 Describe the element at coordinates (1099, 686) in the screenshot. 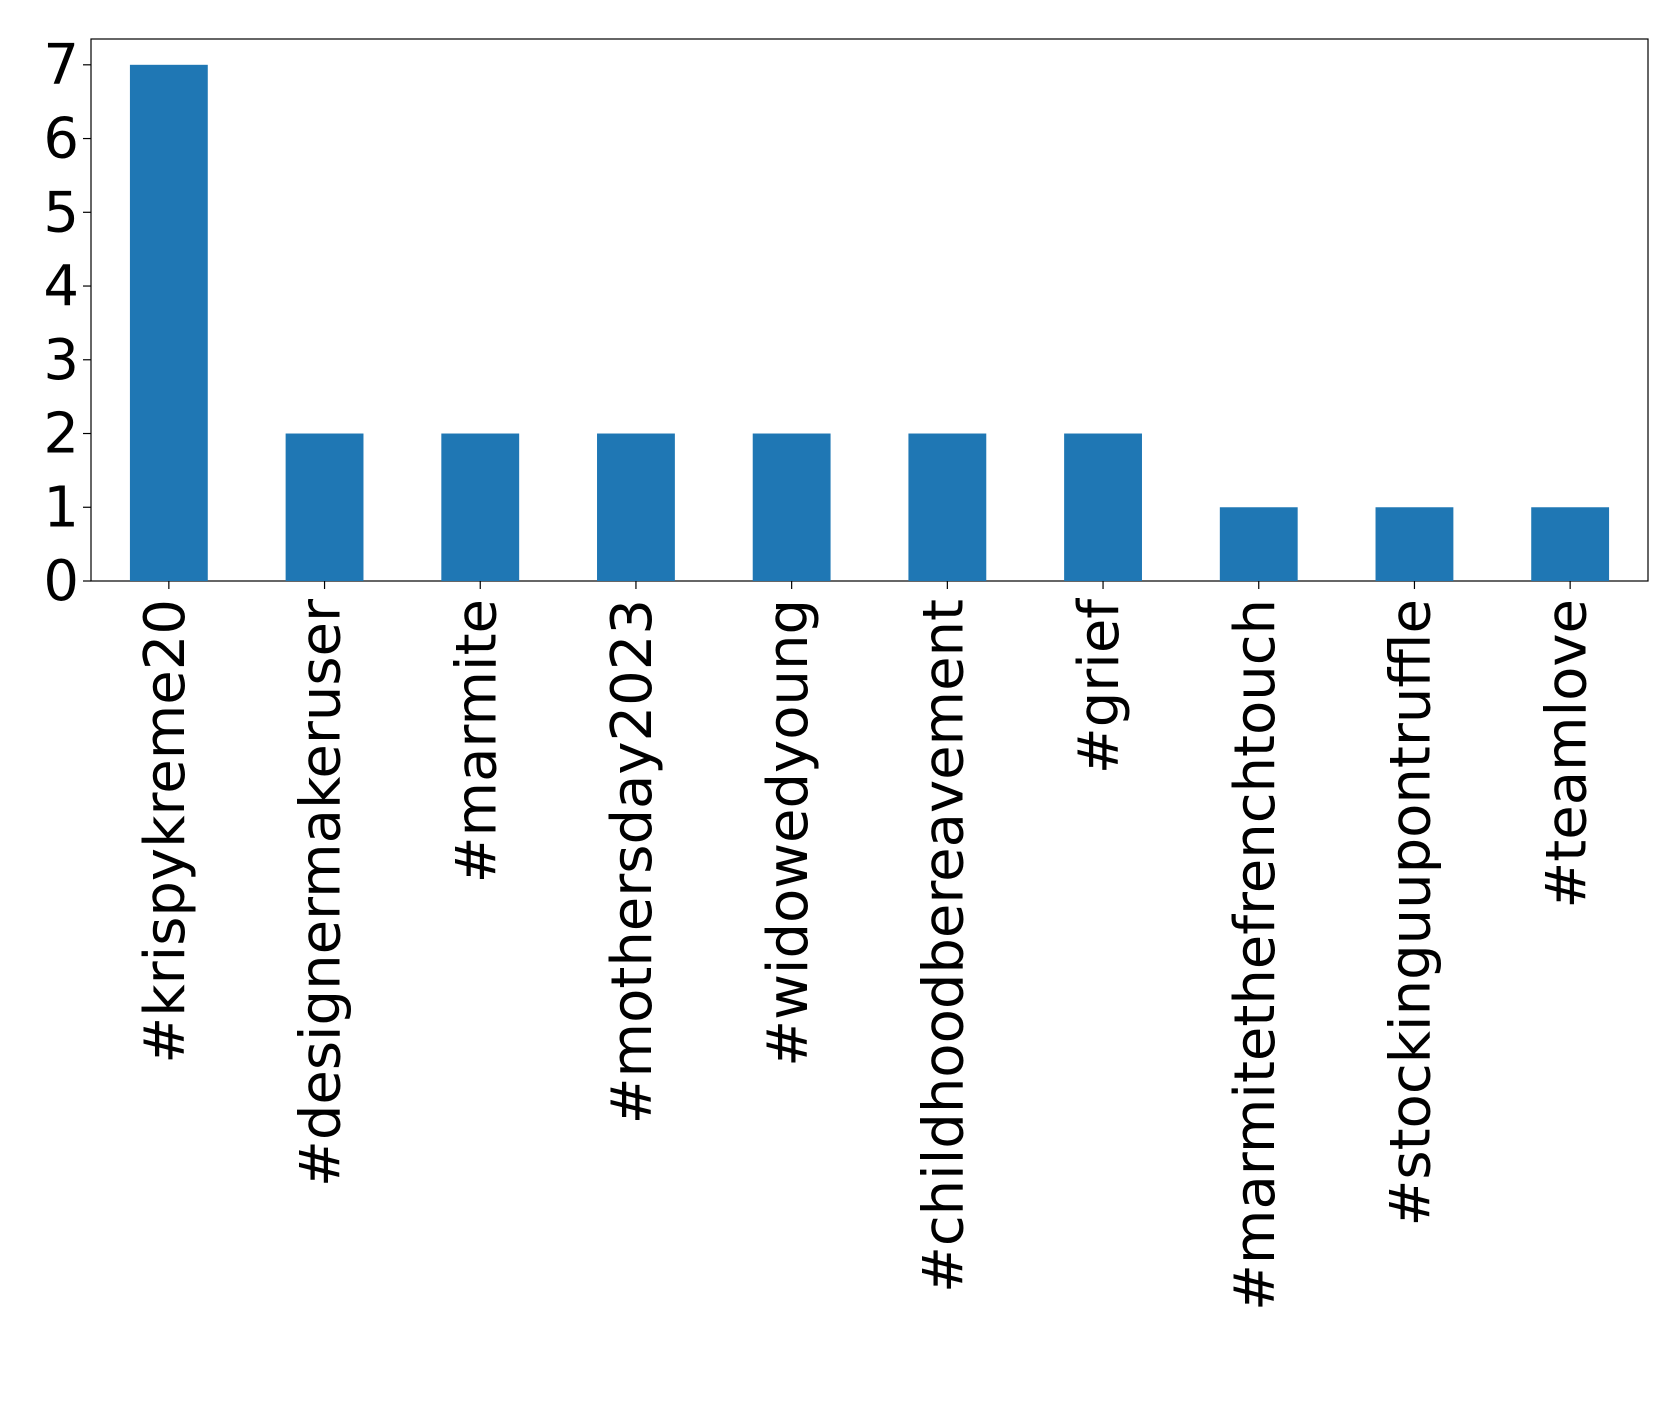

I see `x-tick-label: #grief` at that location.